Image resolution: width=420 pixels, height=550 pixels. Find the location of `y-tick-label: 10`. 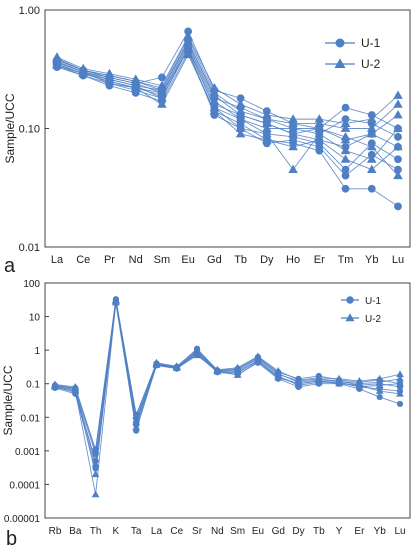

y-tick-label: 10 is located at coordinates (35, 318).